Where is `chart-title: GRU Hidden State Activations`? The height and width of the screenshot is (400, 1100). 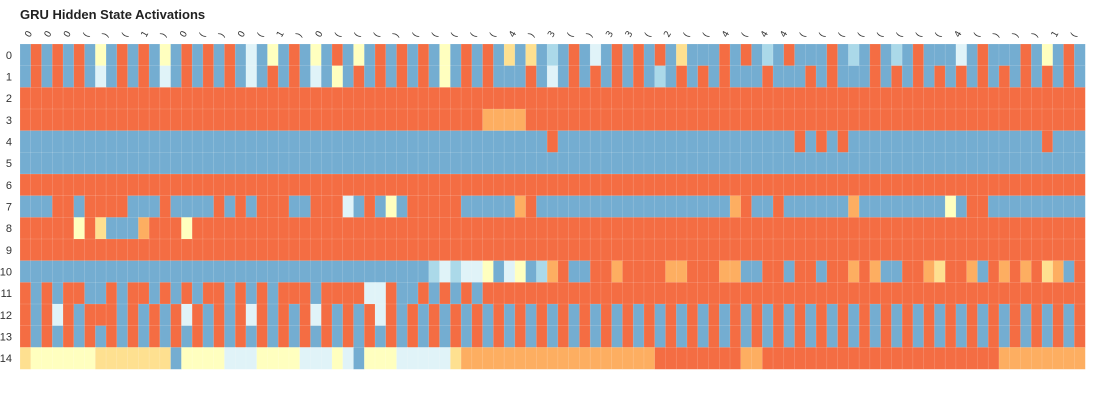
chart-title: GRU Hidden State Activations is located at coordinates (113, 14).